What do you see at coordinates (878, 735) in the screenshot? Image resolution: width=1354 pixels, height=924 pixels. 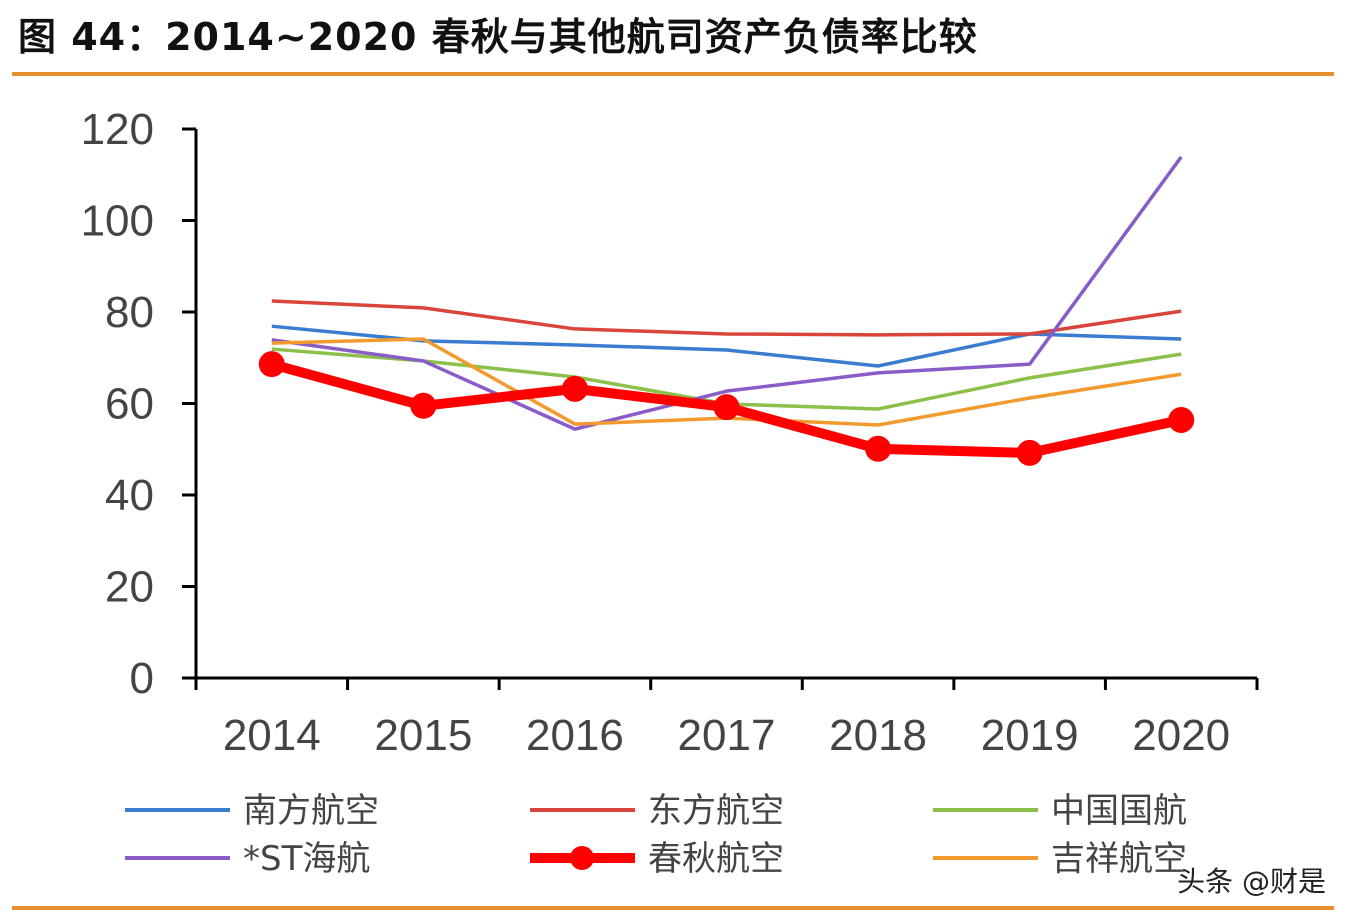 I see `x-tick-label: 2018` at bounding box center [878, 735].